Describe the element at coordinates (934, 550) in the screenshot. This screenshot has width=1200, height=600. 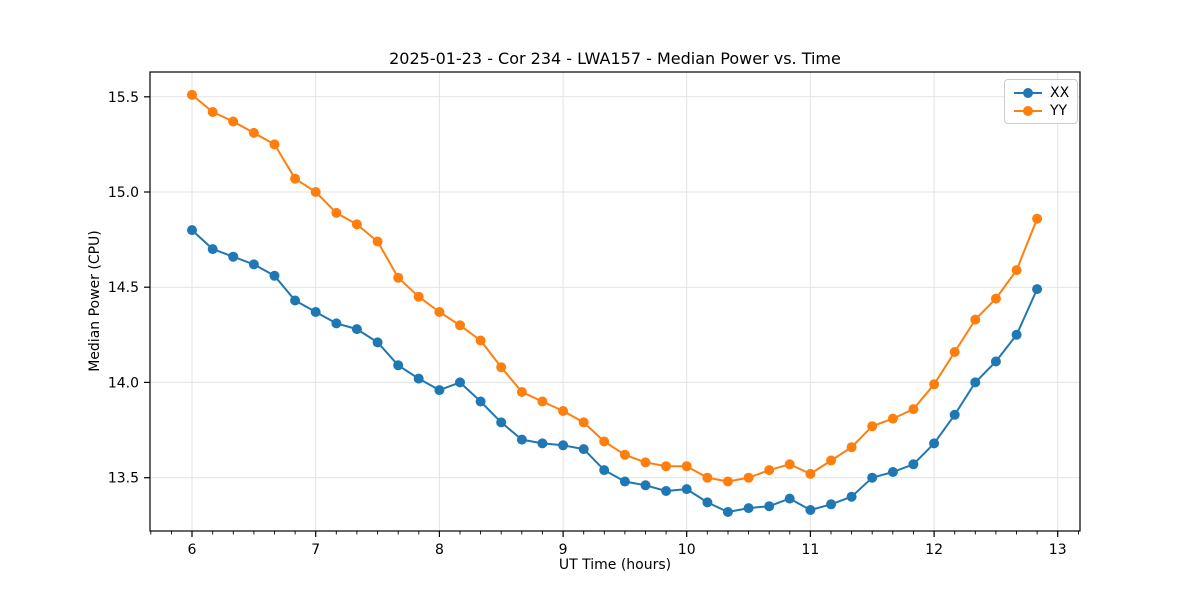
I see `svg-text: 12` at that location.